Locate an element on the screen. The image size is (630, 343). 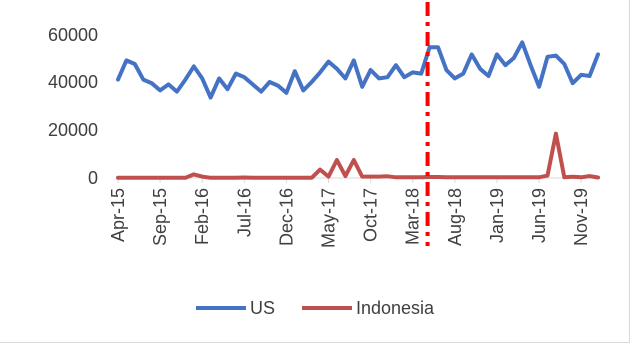
y-tick-label: 40000 is located at coordinates (73, 82).